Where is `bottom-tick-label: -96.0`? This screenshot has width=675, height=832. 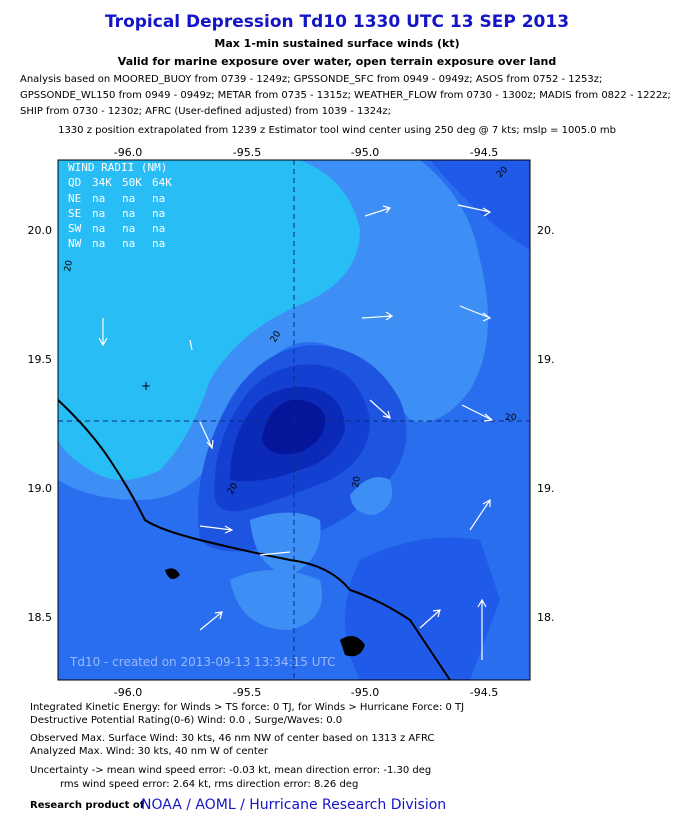
bottom-tick-label: -96.0 is located at coordinates (128, 692).